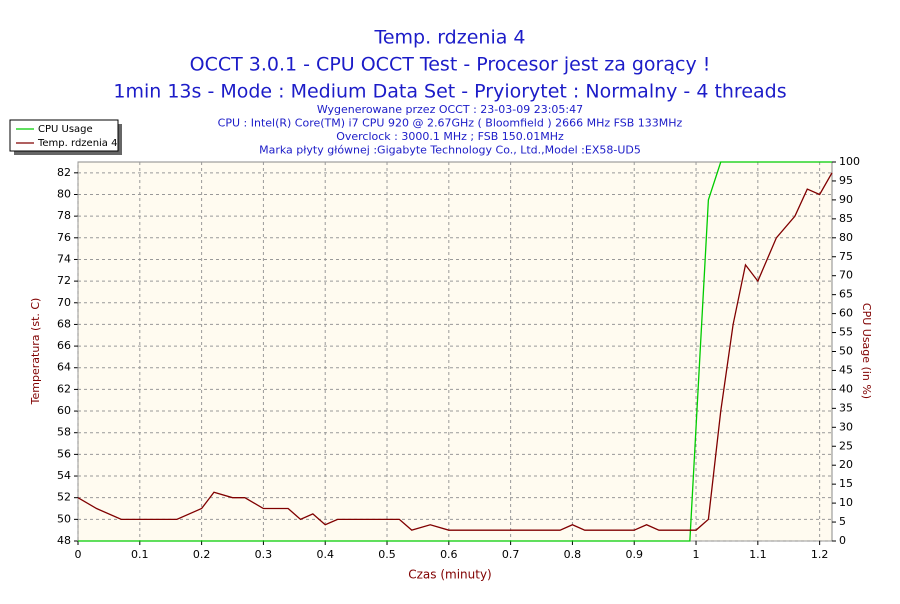 This screenshot has width=900, height=604. I want to click on y2-tick-label: 55, so click(846, 332).